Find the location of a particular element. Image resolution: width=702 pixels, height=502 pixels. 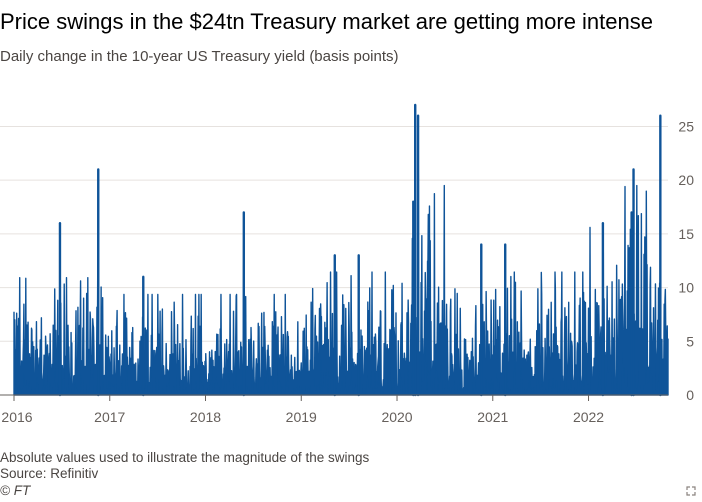

x-axis: 2016 2017 2018 2019 2020 2021 2022 is located at coordinates (302, 410).